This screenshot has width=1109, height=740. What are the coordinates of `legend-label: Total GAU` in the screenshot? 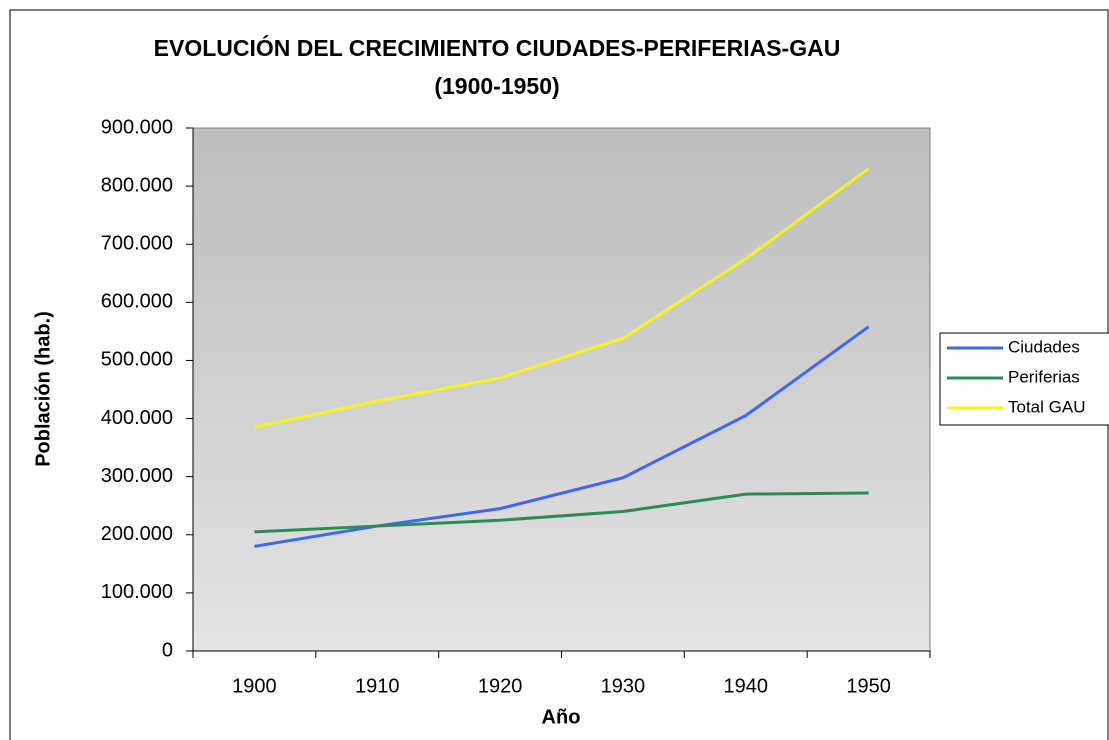 It's located at (1046, 406).